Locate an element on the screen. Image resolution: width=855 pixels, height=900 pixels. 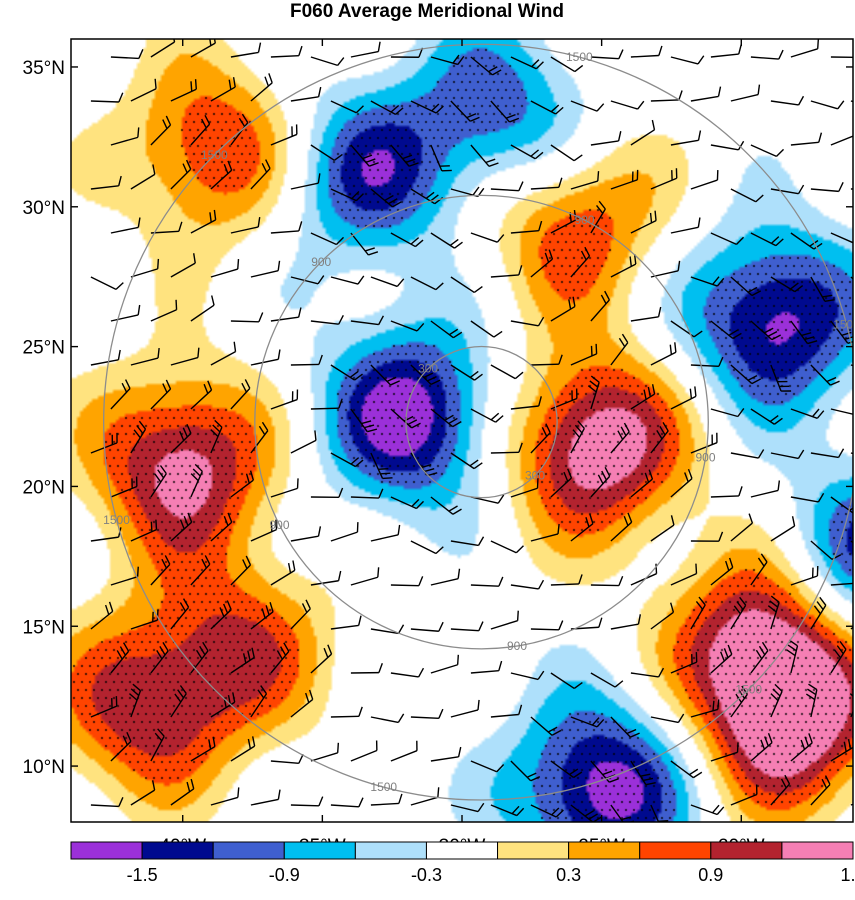
y-tick-label: 15°N is located at coordinates (44, 627).